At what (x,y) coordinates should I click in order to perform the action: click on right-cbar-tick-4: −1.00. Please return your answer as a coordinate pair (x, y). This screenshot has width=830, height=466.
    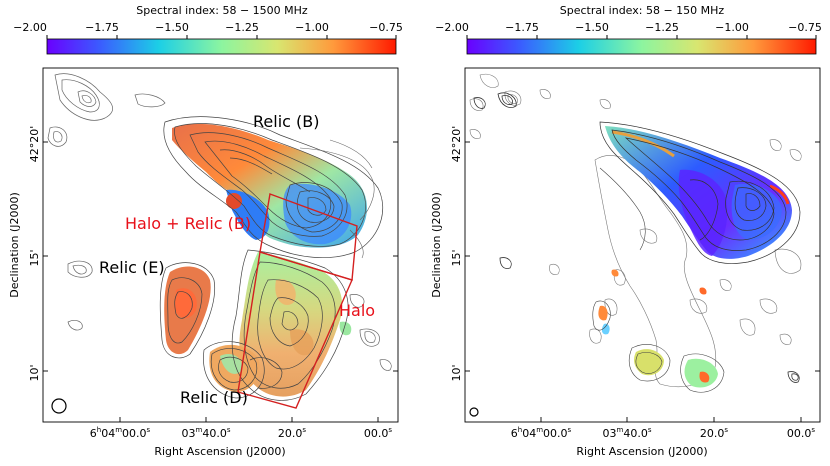
    Looking at the image, I should click on (732, 27).